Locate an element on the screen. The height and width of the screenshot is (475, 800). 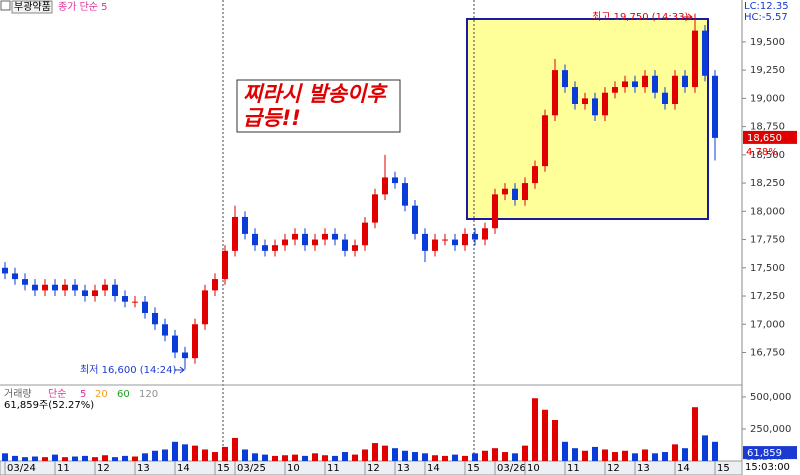
x-tick-label: 14 is located at coordinates (183, 468).